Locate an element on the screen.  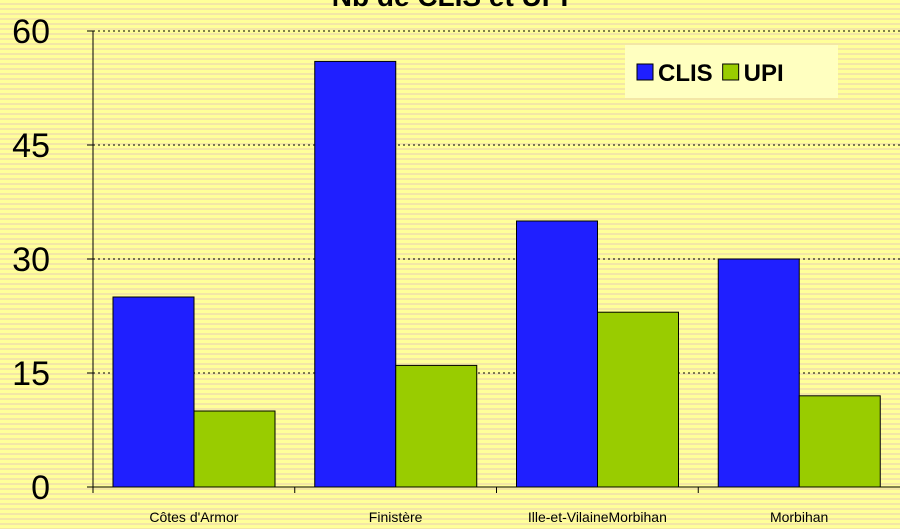
legend-label: CLIS is located at coordinates (685, 73).